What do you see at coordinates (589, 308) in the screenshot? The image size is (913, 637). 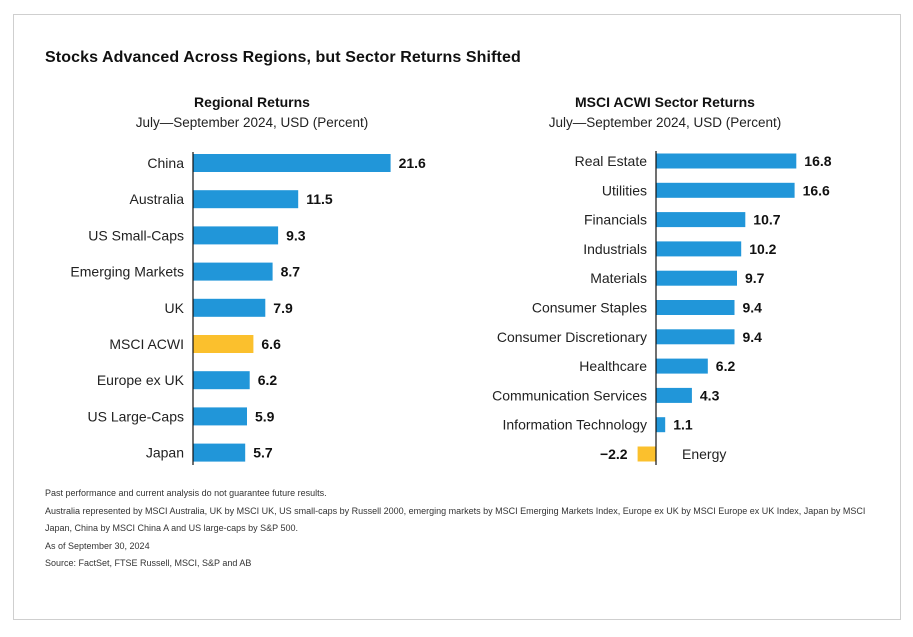 I see `sector-category-label: Consumer Staples` at bounding box center [589, 308].